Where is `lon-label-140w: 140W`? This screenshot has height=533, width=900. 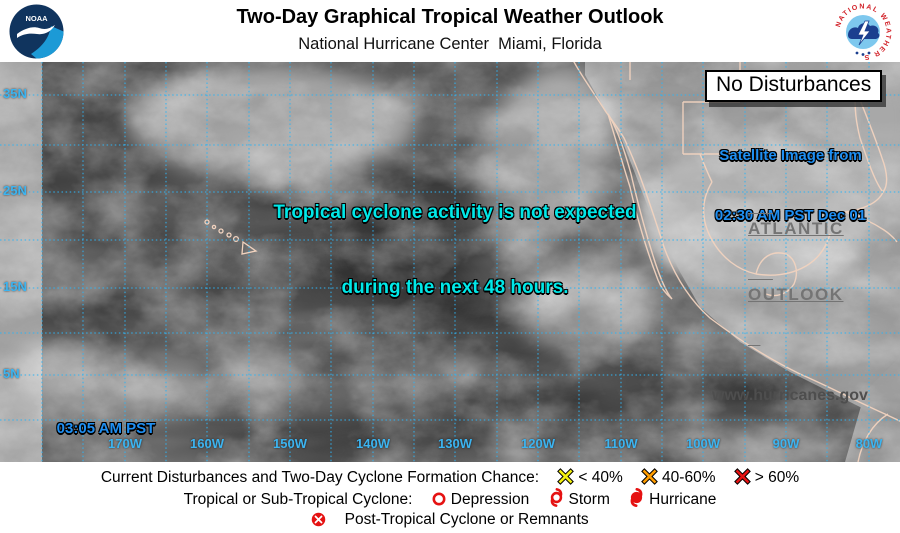
lon-label-140w: 140W is located at coordinates (373, 443).